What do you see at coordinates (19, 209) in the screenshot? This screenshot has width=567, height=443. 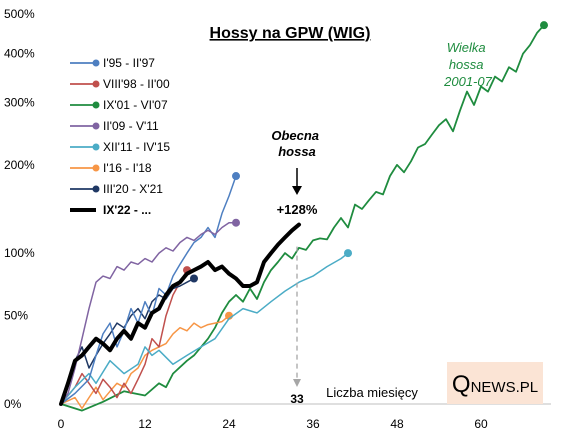 I see `y-axis-ticks: 0% 50% 100% 200% 300% 400% 500%` at bounding box center [19, 209].